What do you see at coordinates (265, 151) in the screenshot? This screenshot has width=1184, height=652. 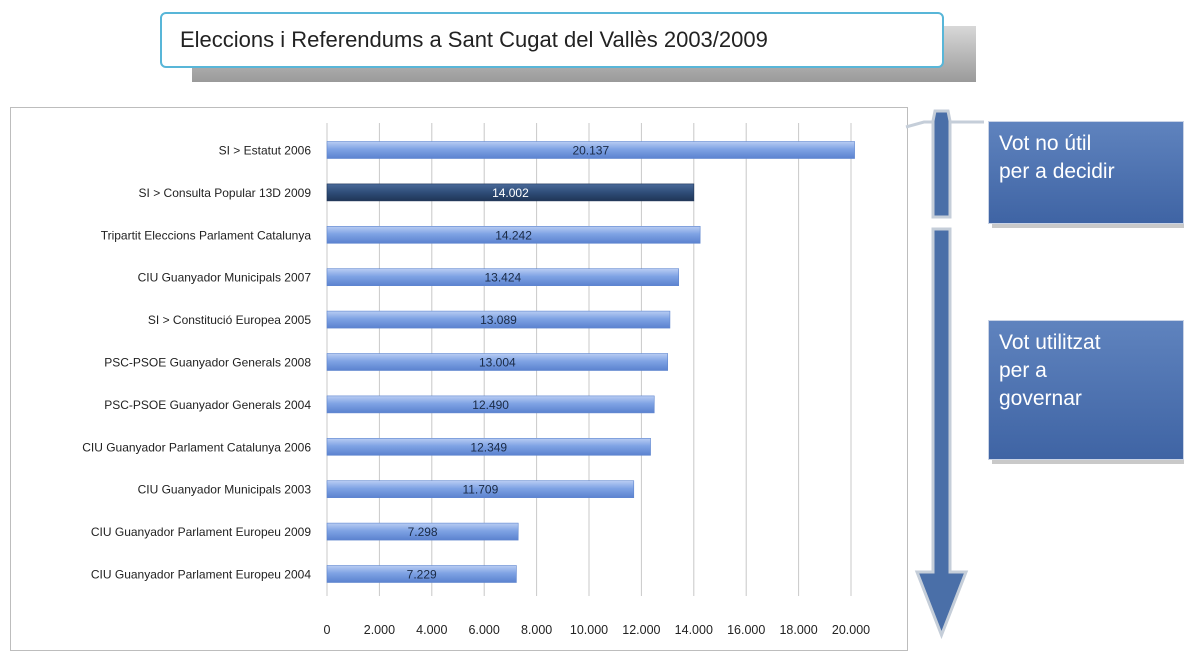 I see `category-label: SI > Estatut 2006` at bounding box center [265, 151].